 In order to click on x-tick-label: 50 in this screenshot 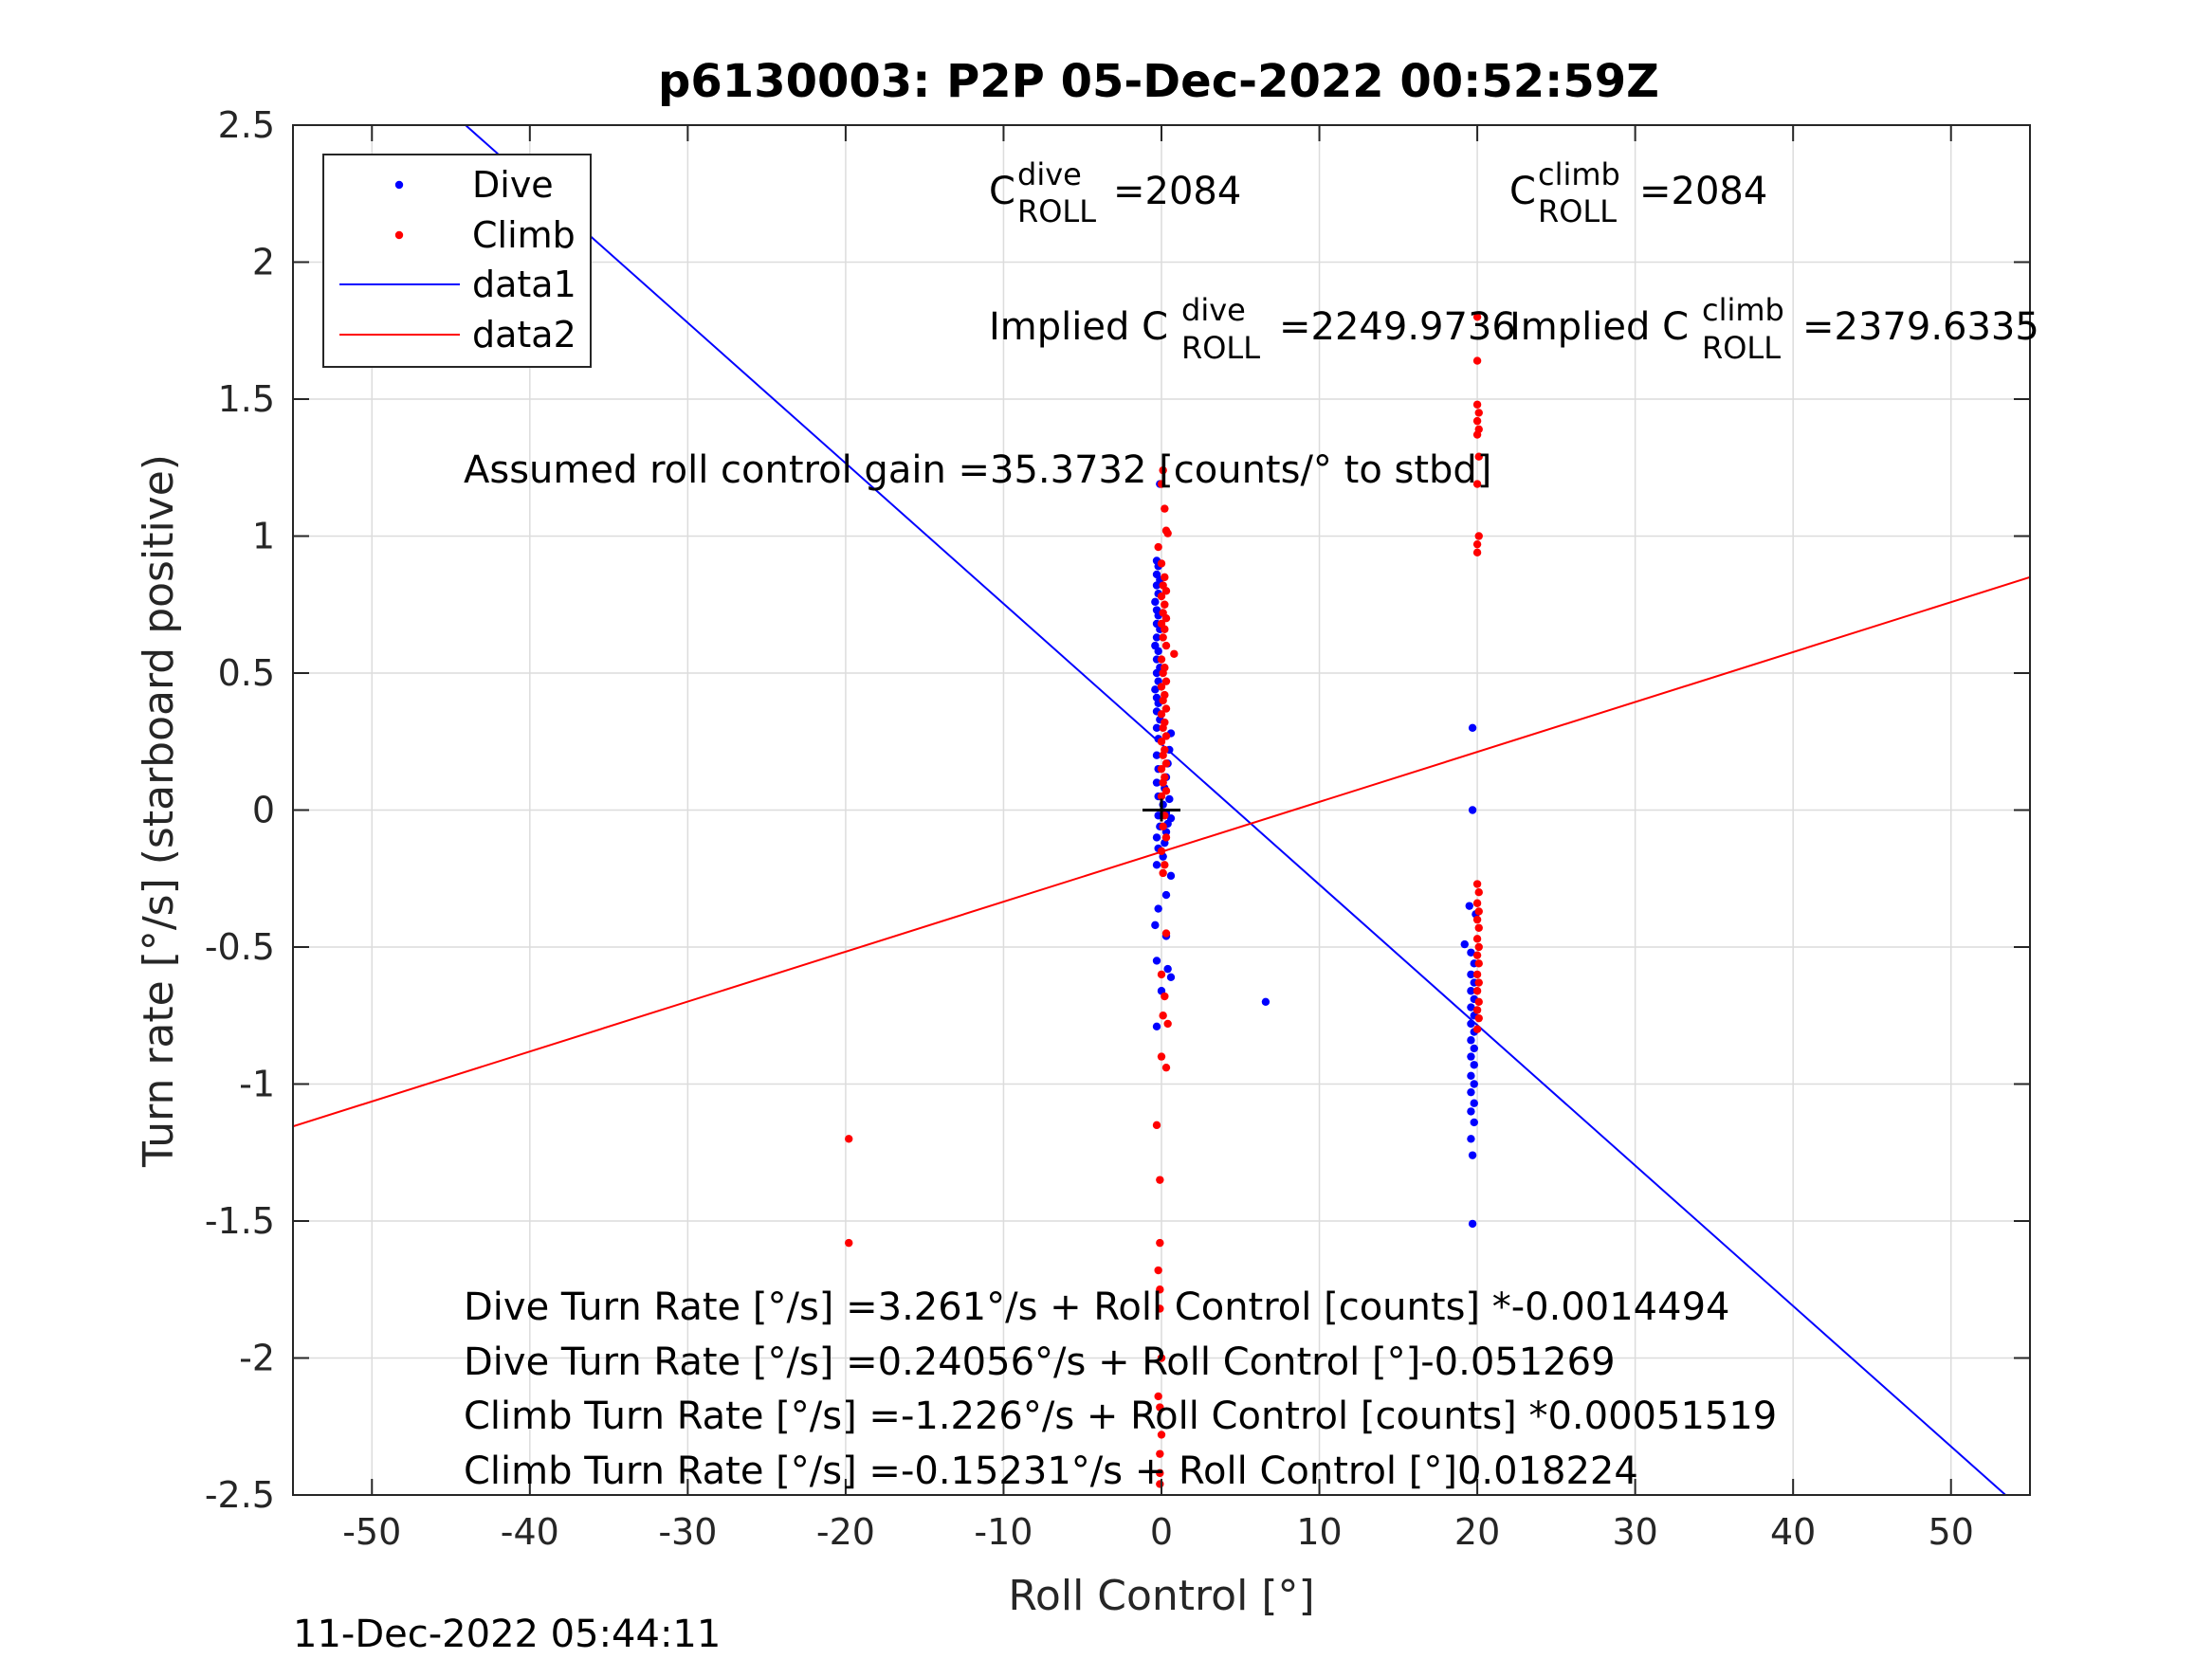, I will do `click(1951, 1532)`.